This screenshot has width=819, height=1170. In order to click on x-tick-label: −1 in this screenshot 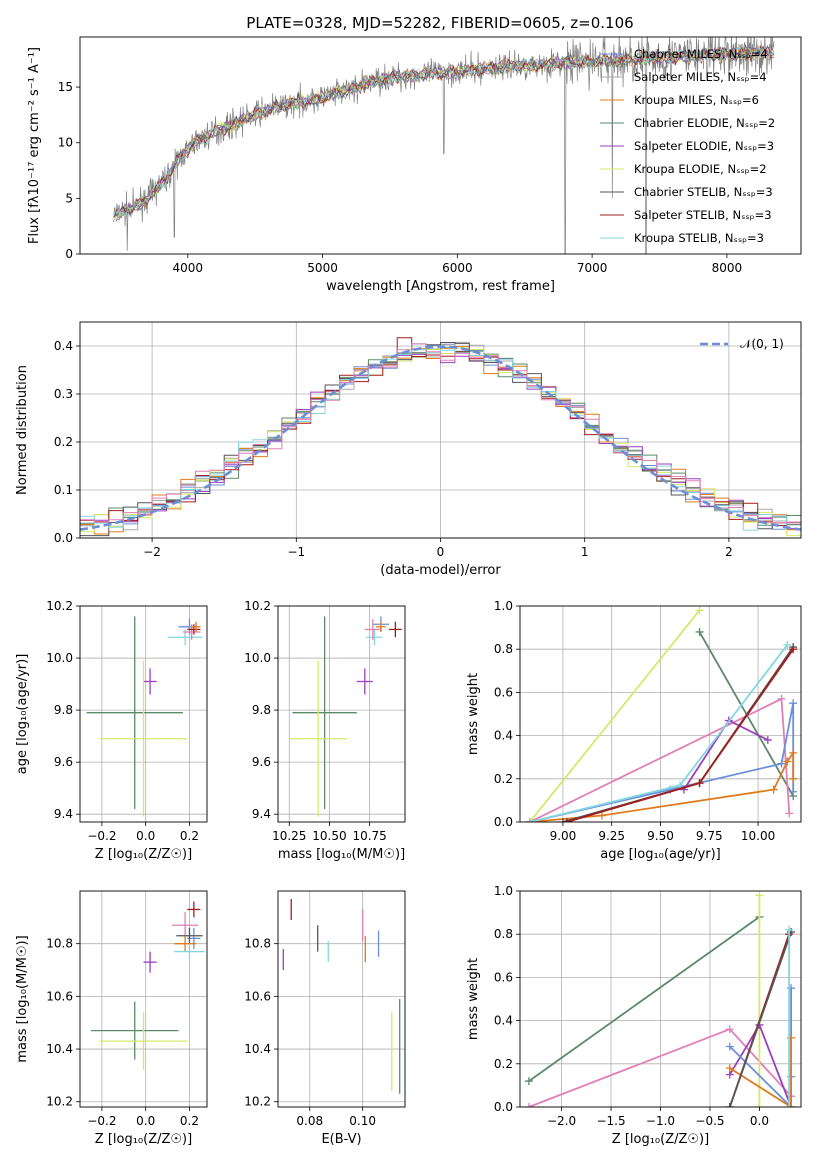, I will do `click(296, 552)`.